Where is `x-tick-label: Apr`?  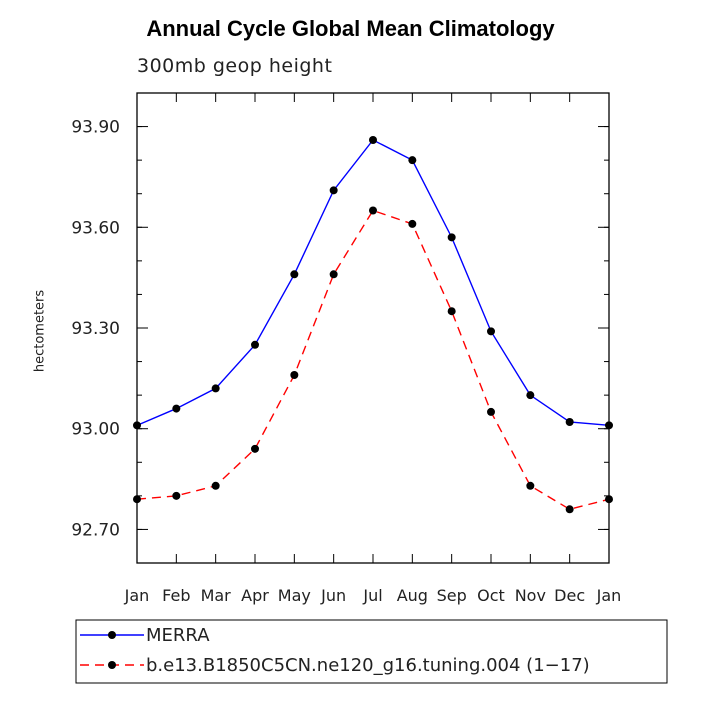
x-tick-label: Apr is located at coordinates (255, 595).